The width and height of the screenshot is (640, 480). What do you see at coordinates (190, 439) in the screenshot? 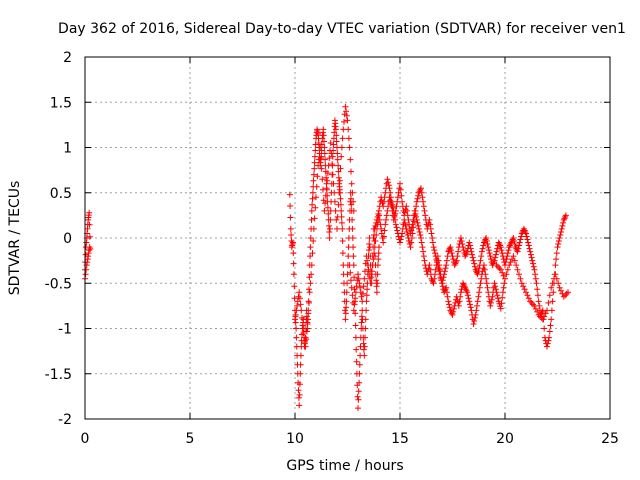
I see `x-tick-label: 5` at bounding box center [190, 439].